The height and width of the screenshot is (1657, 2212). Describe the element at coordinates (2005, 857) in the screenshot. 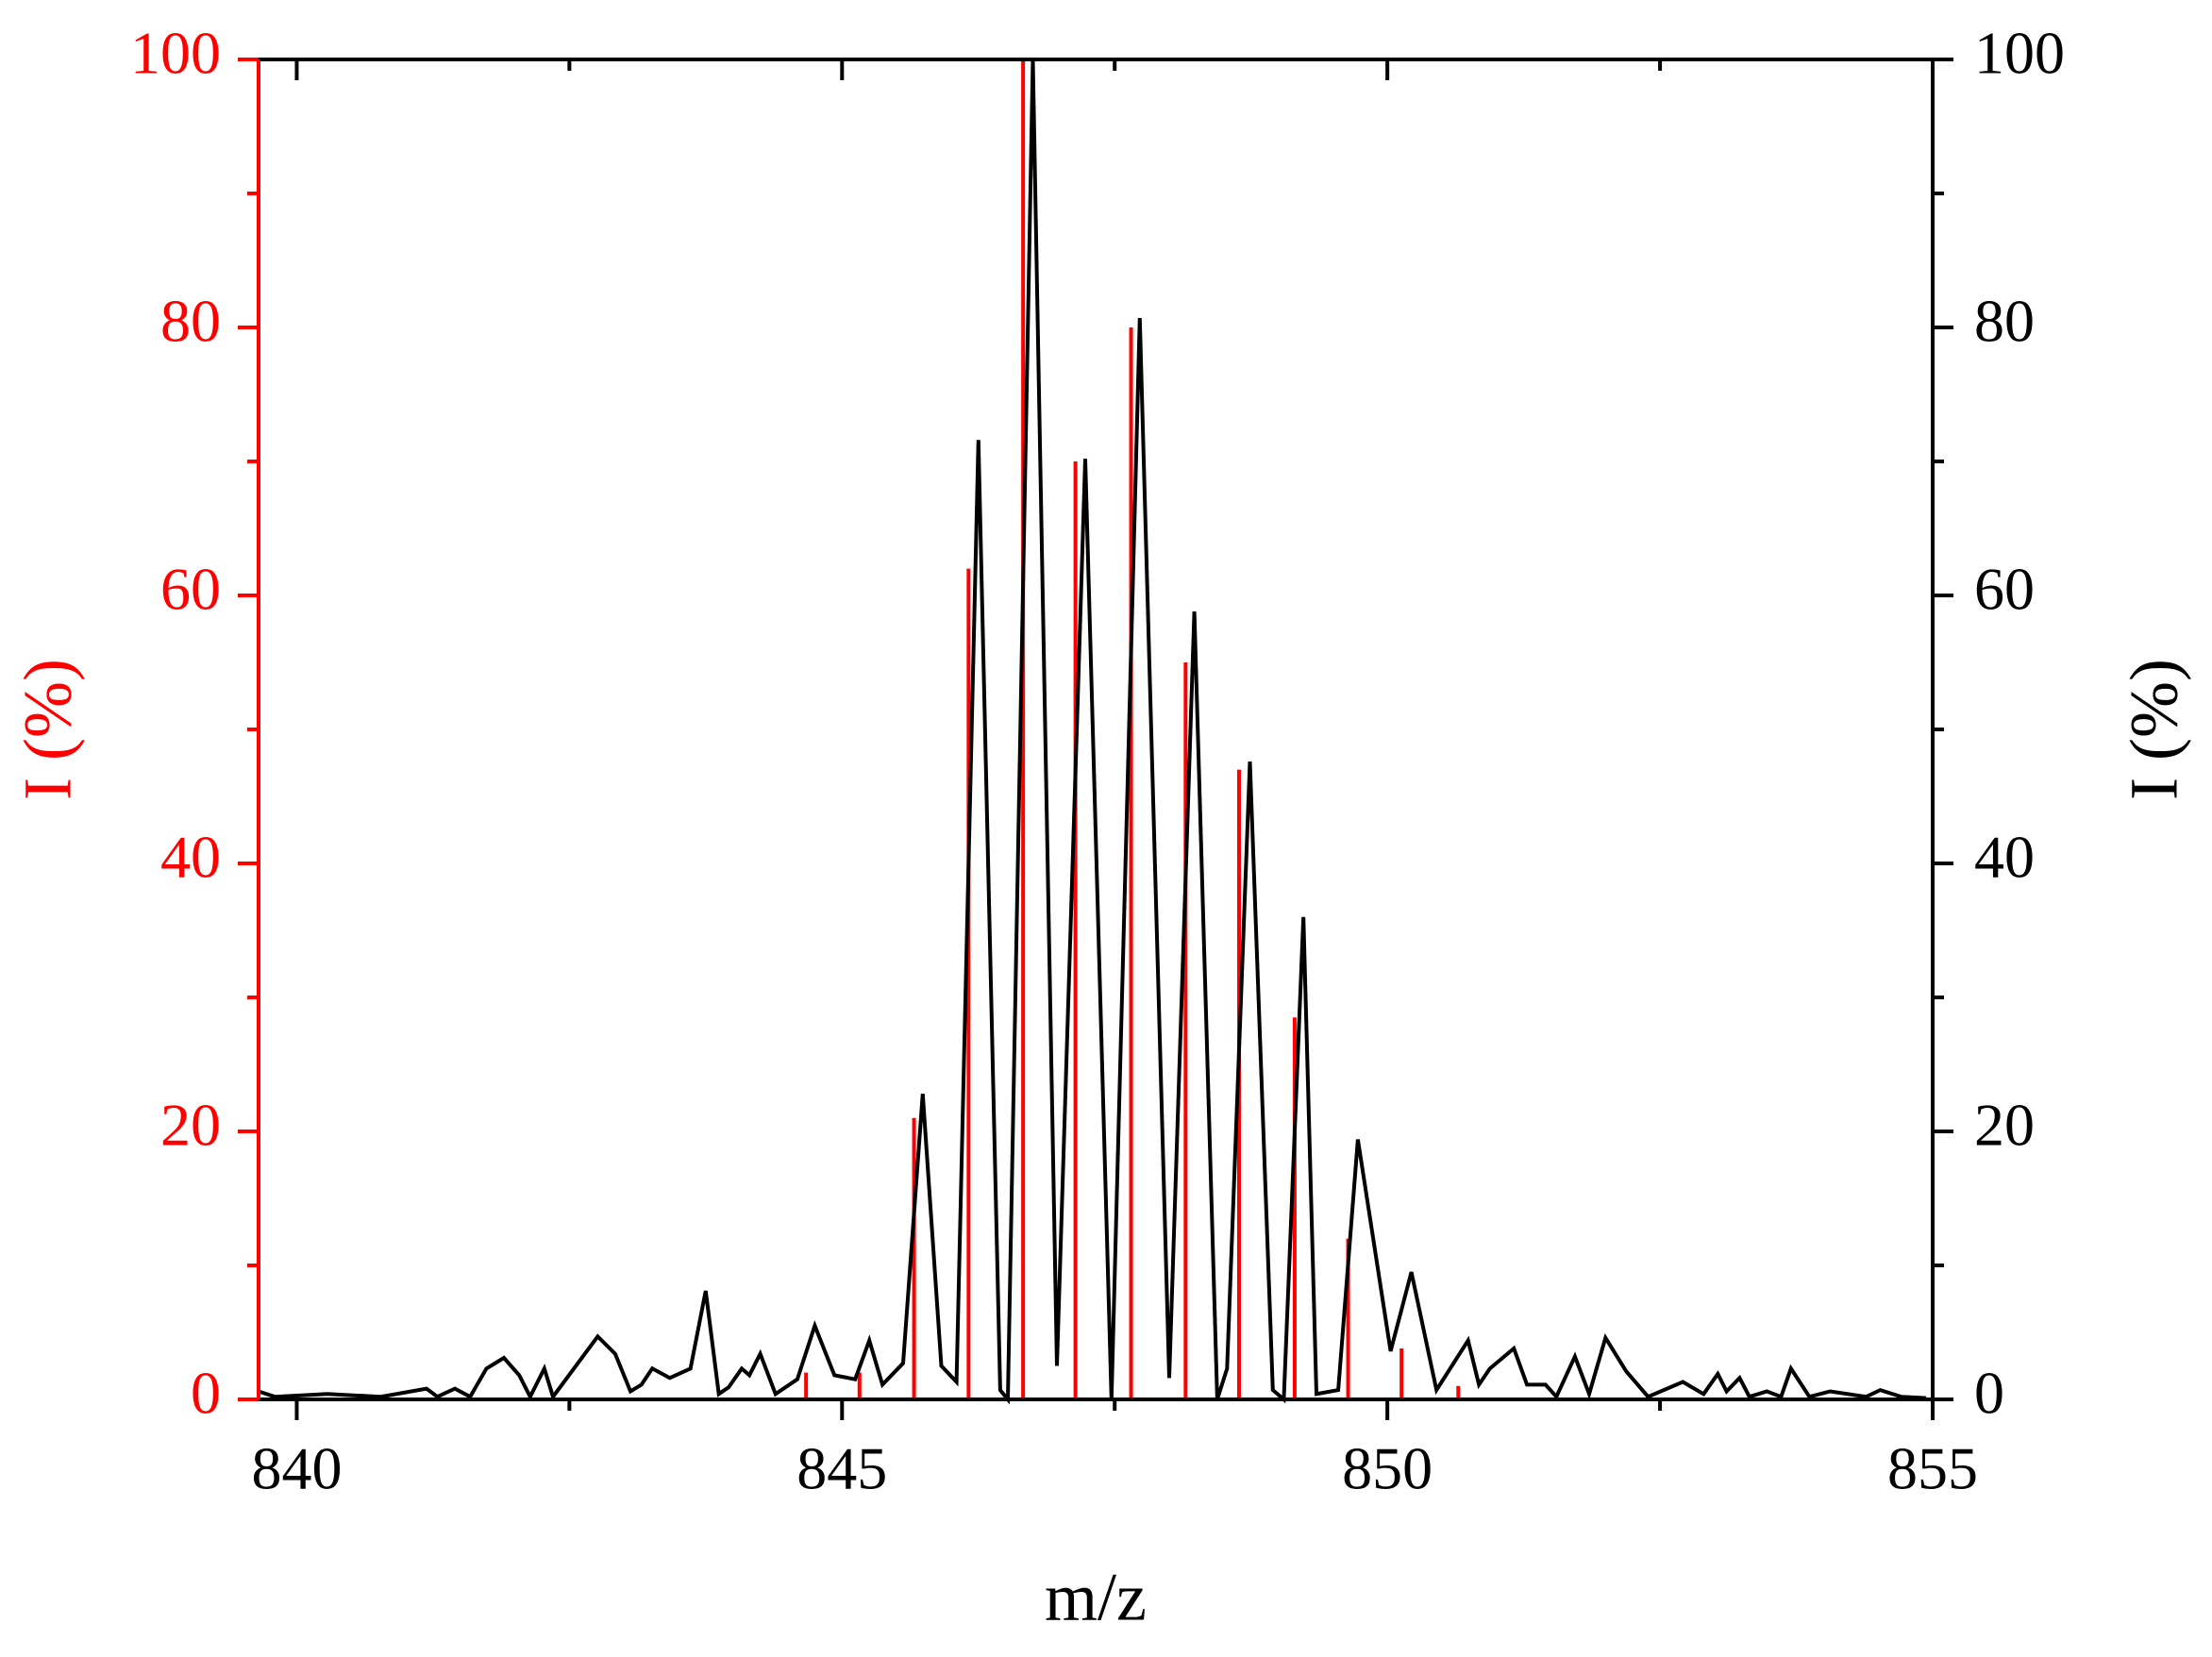

I see `y2-tick-label: 40` at that location.